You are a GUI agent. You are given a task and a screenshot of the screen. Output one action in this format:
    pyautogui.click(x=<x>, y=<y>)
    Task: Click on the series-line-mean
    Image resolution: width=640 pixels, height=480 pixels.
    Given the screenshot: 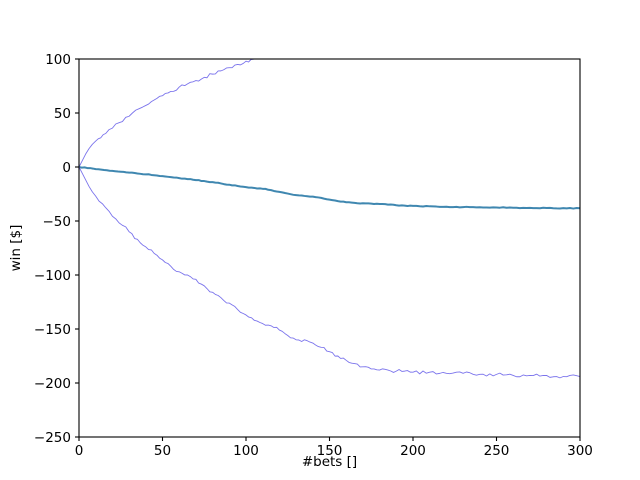 What is the action you would take?
    pyautogui.click(x=329, y=188)
    